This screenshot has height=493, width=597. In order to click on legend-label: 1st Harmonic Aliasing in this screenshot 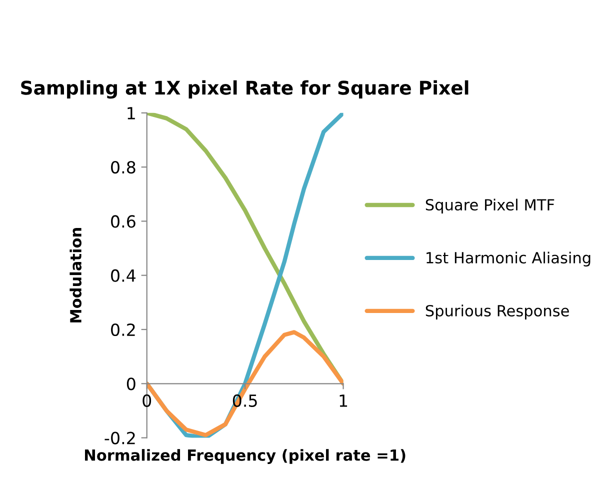, I will do `click(508, 259)`.